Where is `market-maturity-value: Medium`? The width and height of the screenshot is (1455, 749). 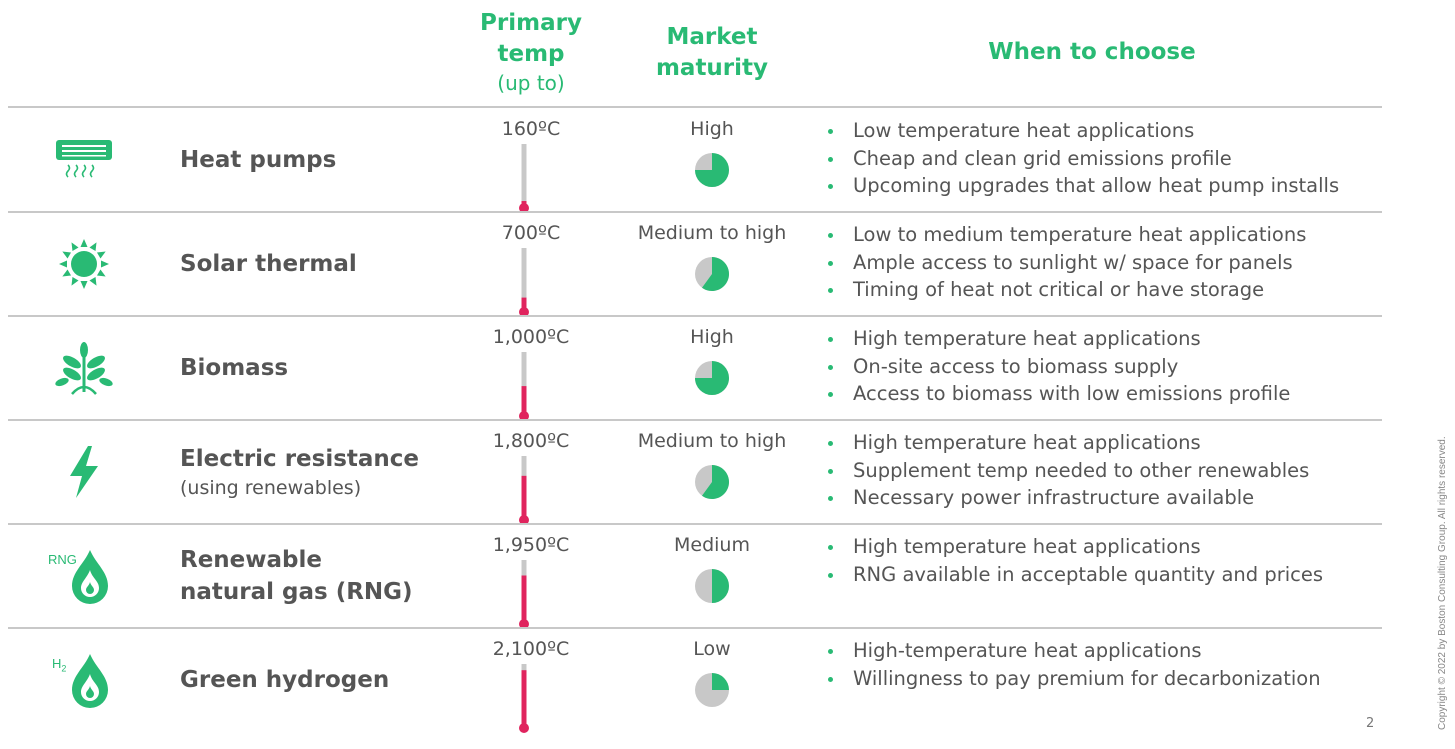 market-maturity-value: Medium is located at coordinates (712, 545).